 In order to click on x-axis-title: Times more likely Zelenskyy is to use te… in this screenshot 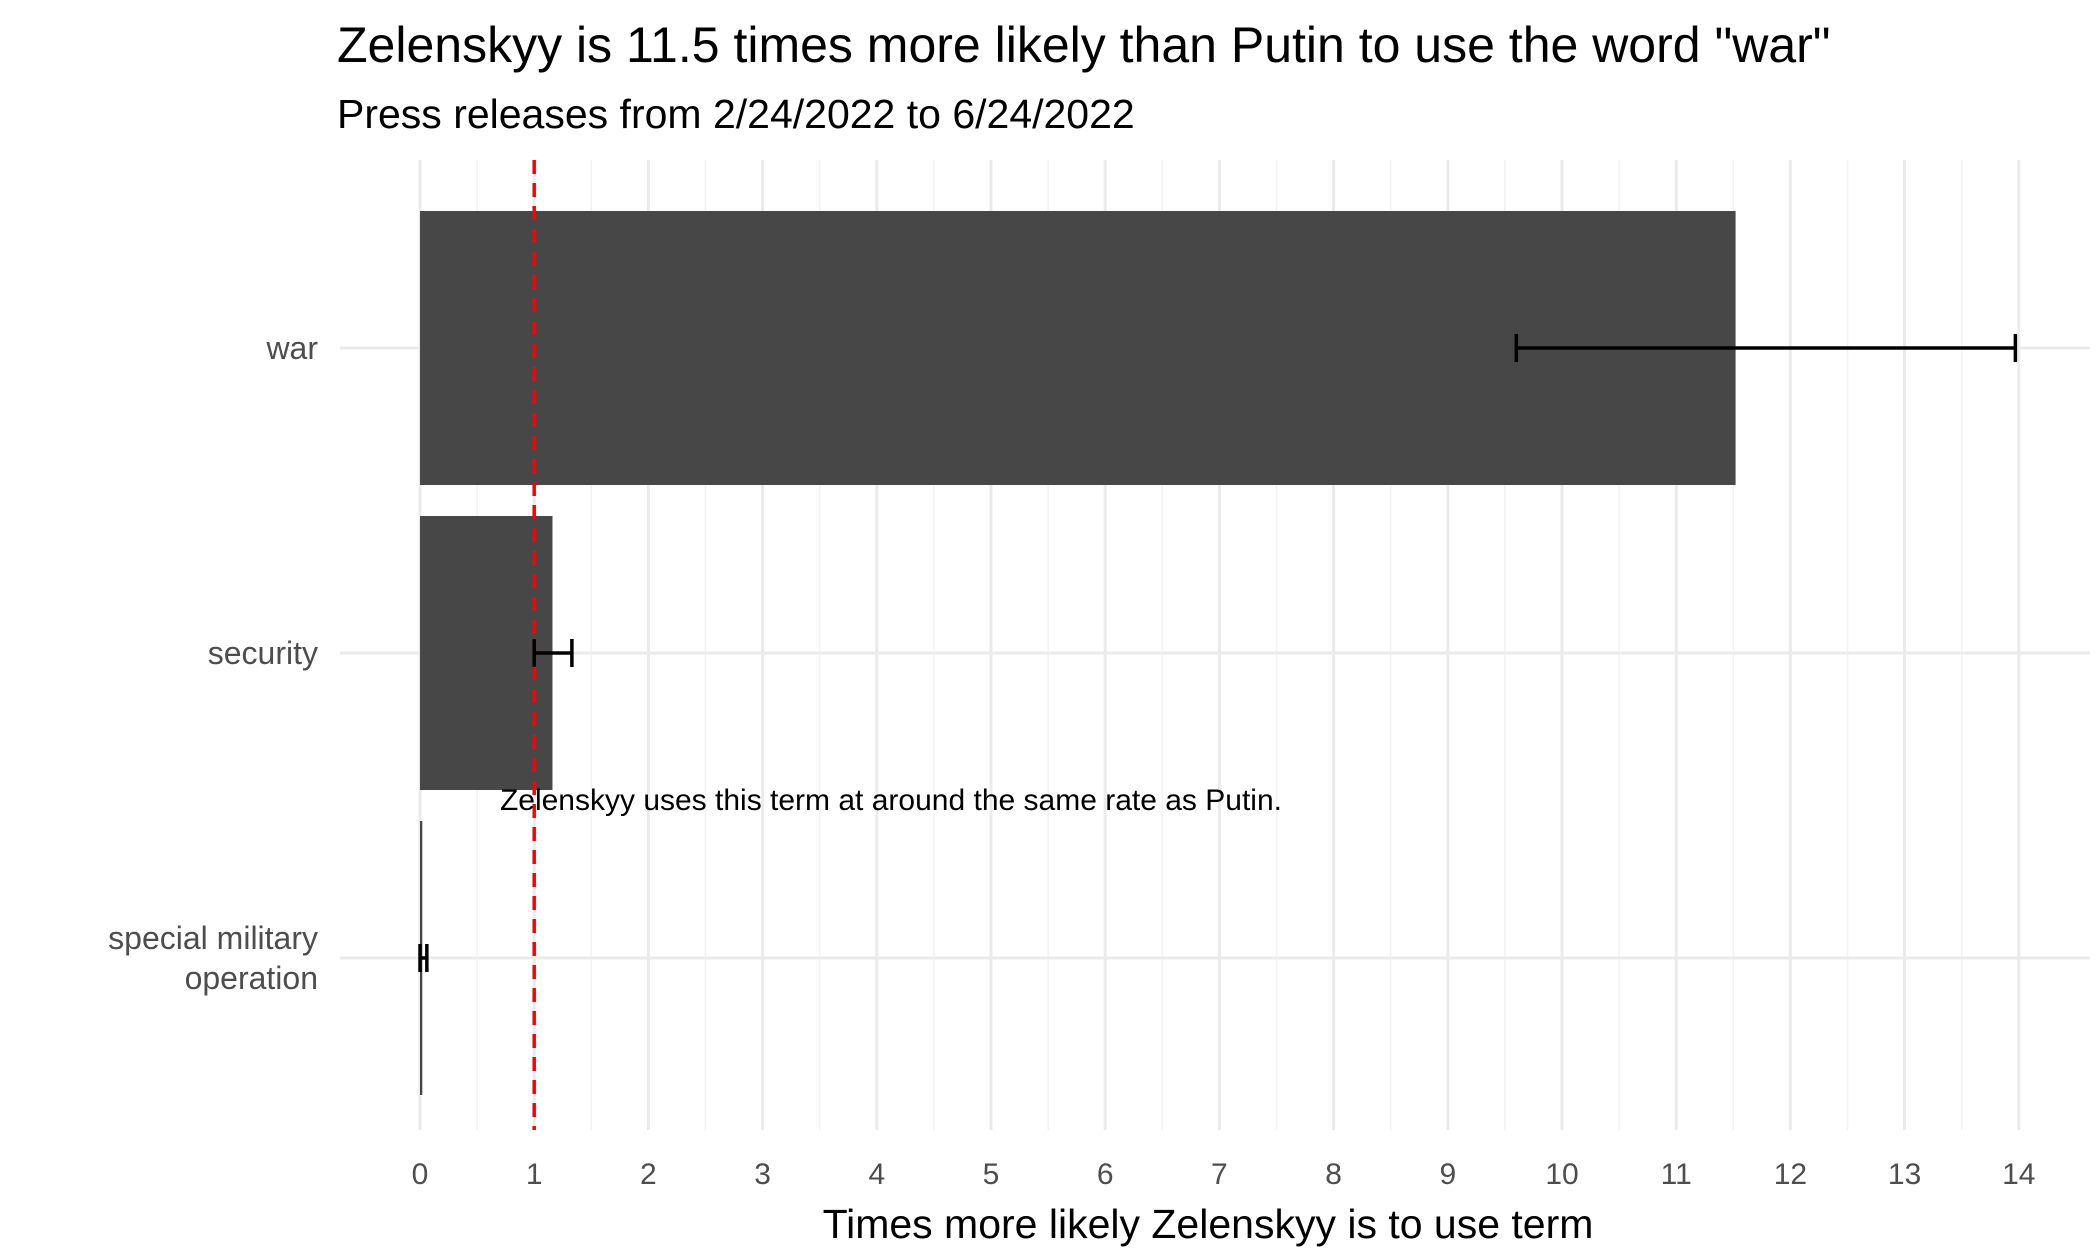, I will do `click(1208, 1224)`.